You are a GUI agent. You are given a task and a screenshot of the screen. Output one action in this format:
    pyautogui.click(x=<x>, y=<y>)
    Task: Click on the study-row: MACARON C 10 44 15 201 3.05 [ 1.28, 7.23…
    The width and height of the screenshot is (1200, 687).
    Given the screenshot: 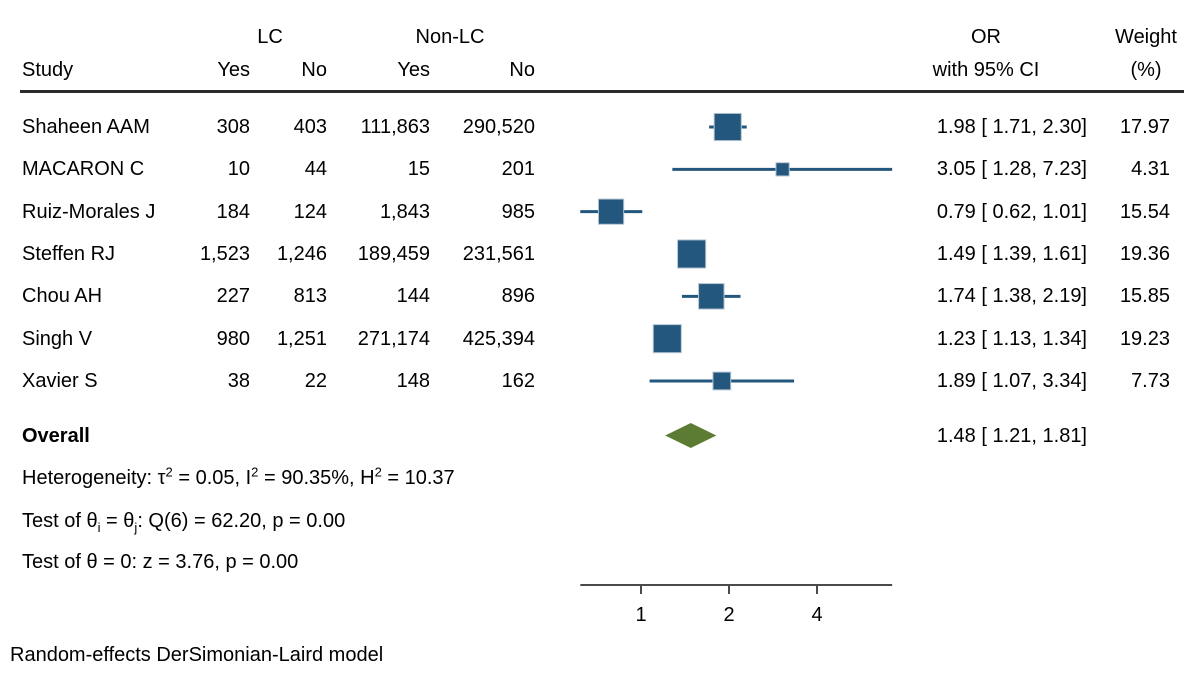 What is the action you would take?
    pyautogui.click(x=600, y=169)
    